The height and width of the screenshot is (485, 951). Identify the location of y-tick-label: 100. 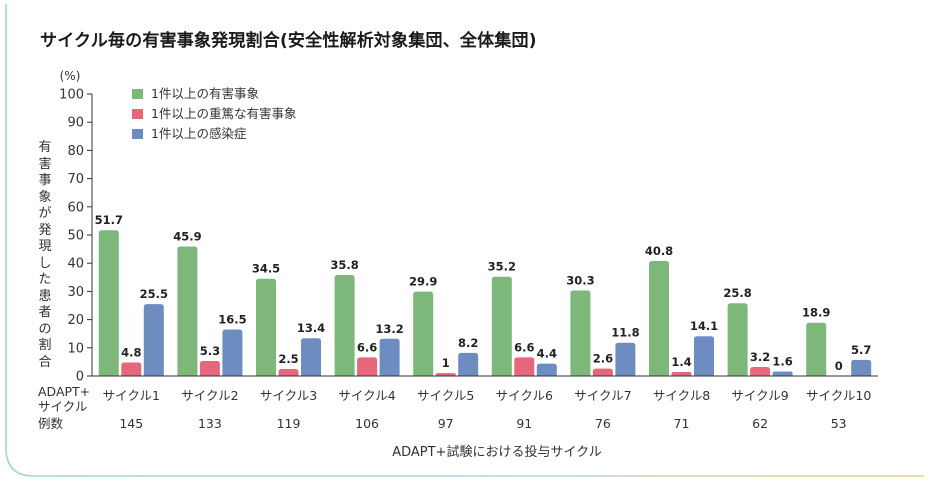
(71, 95).